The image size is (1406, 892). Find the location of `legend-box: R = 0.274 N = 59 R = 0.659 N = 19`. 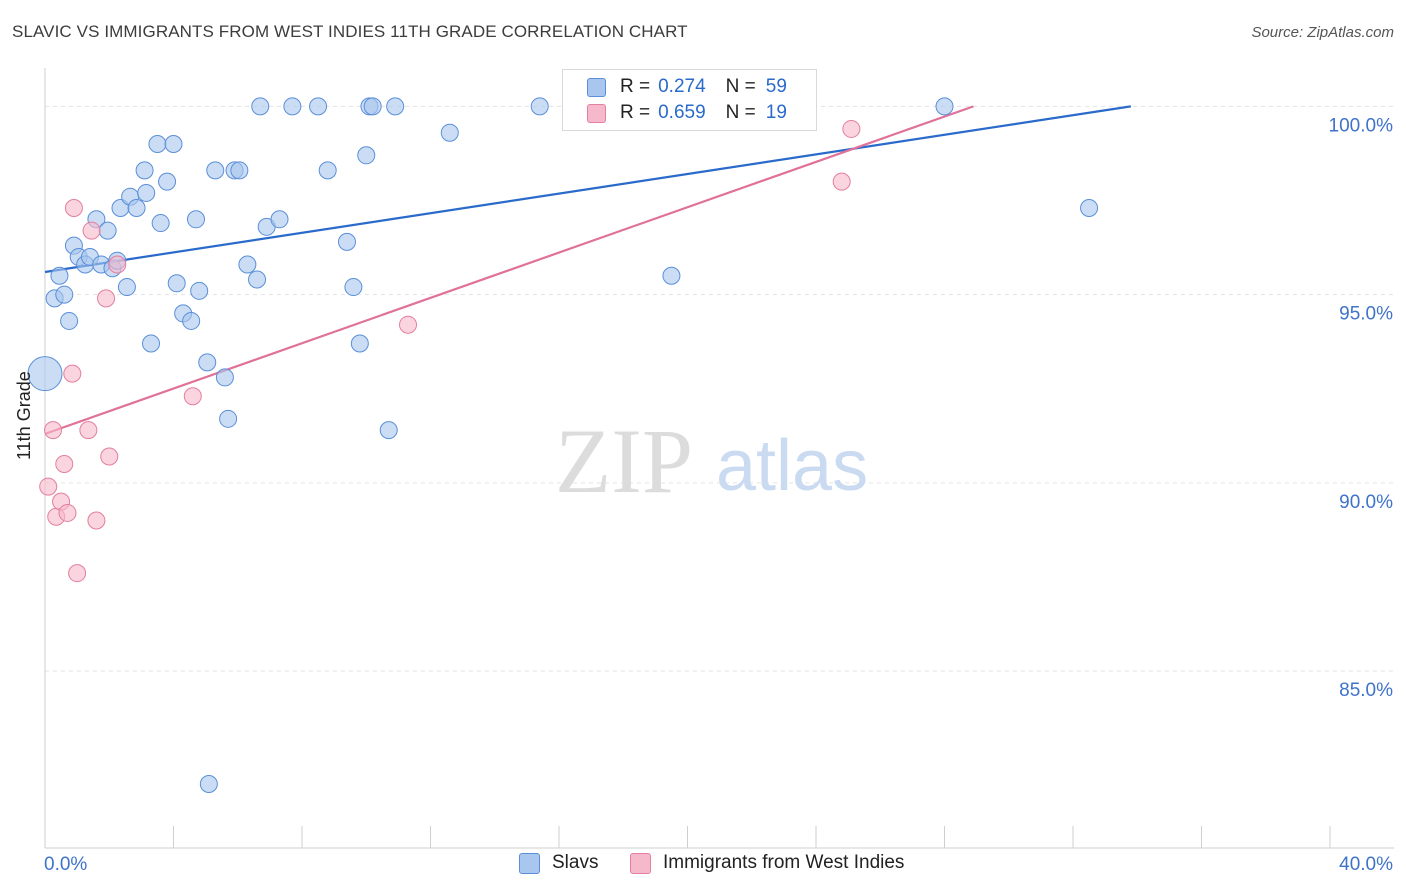

legend-box: R = 0.274 N = 59 R = 0.659 N = 19 is located at coordinates (689, 100).